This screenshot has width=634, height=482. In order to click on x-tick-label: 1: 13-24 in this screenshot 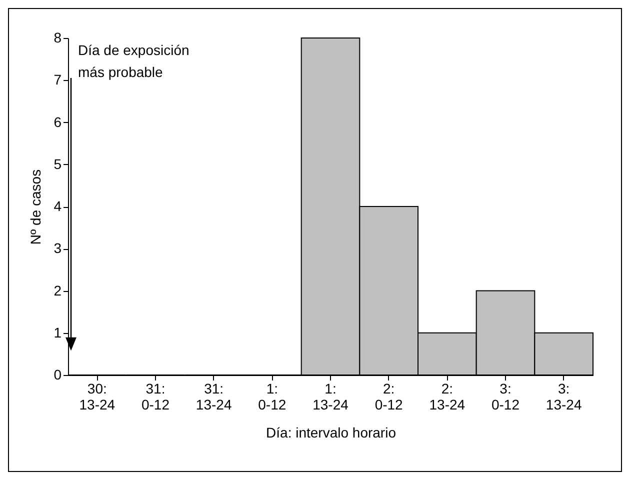, I will do `click(330, 396)`.